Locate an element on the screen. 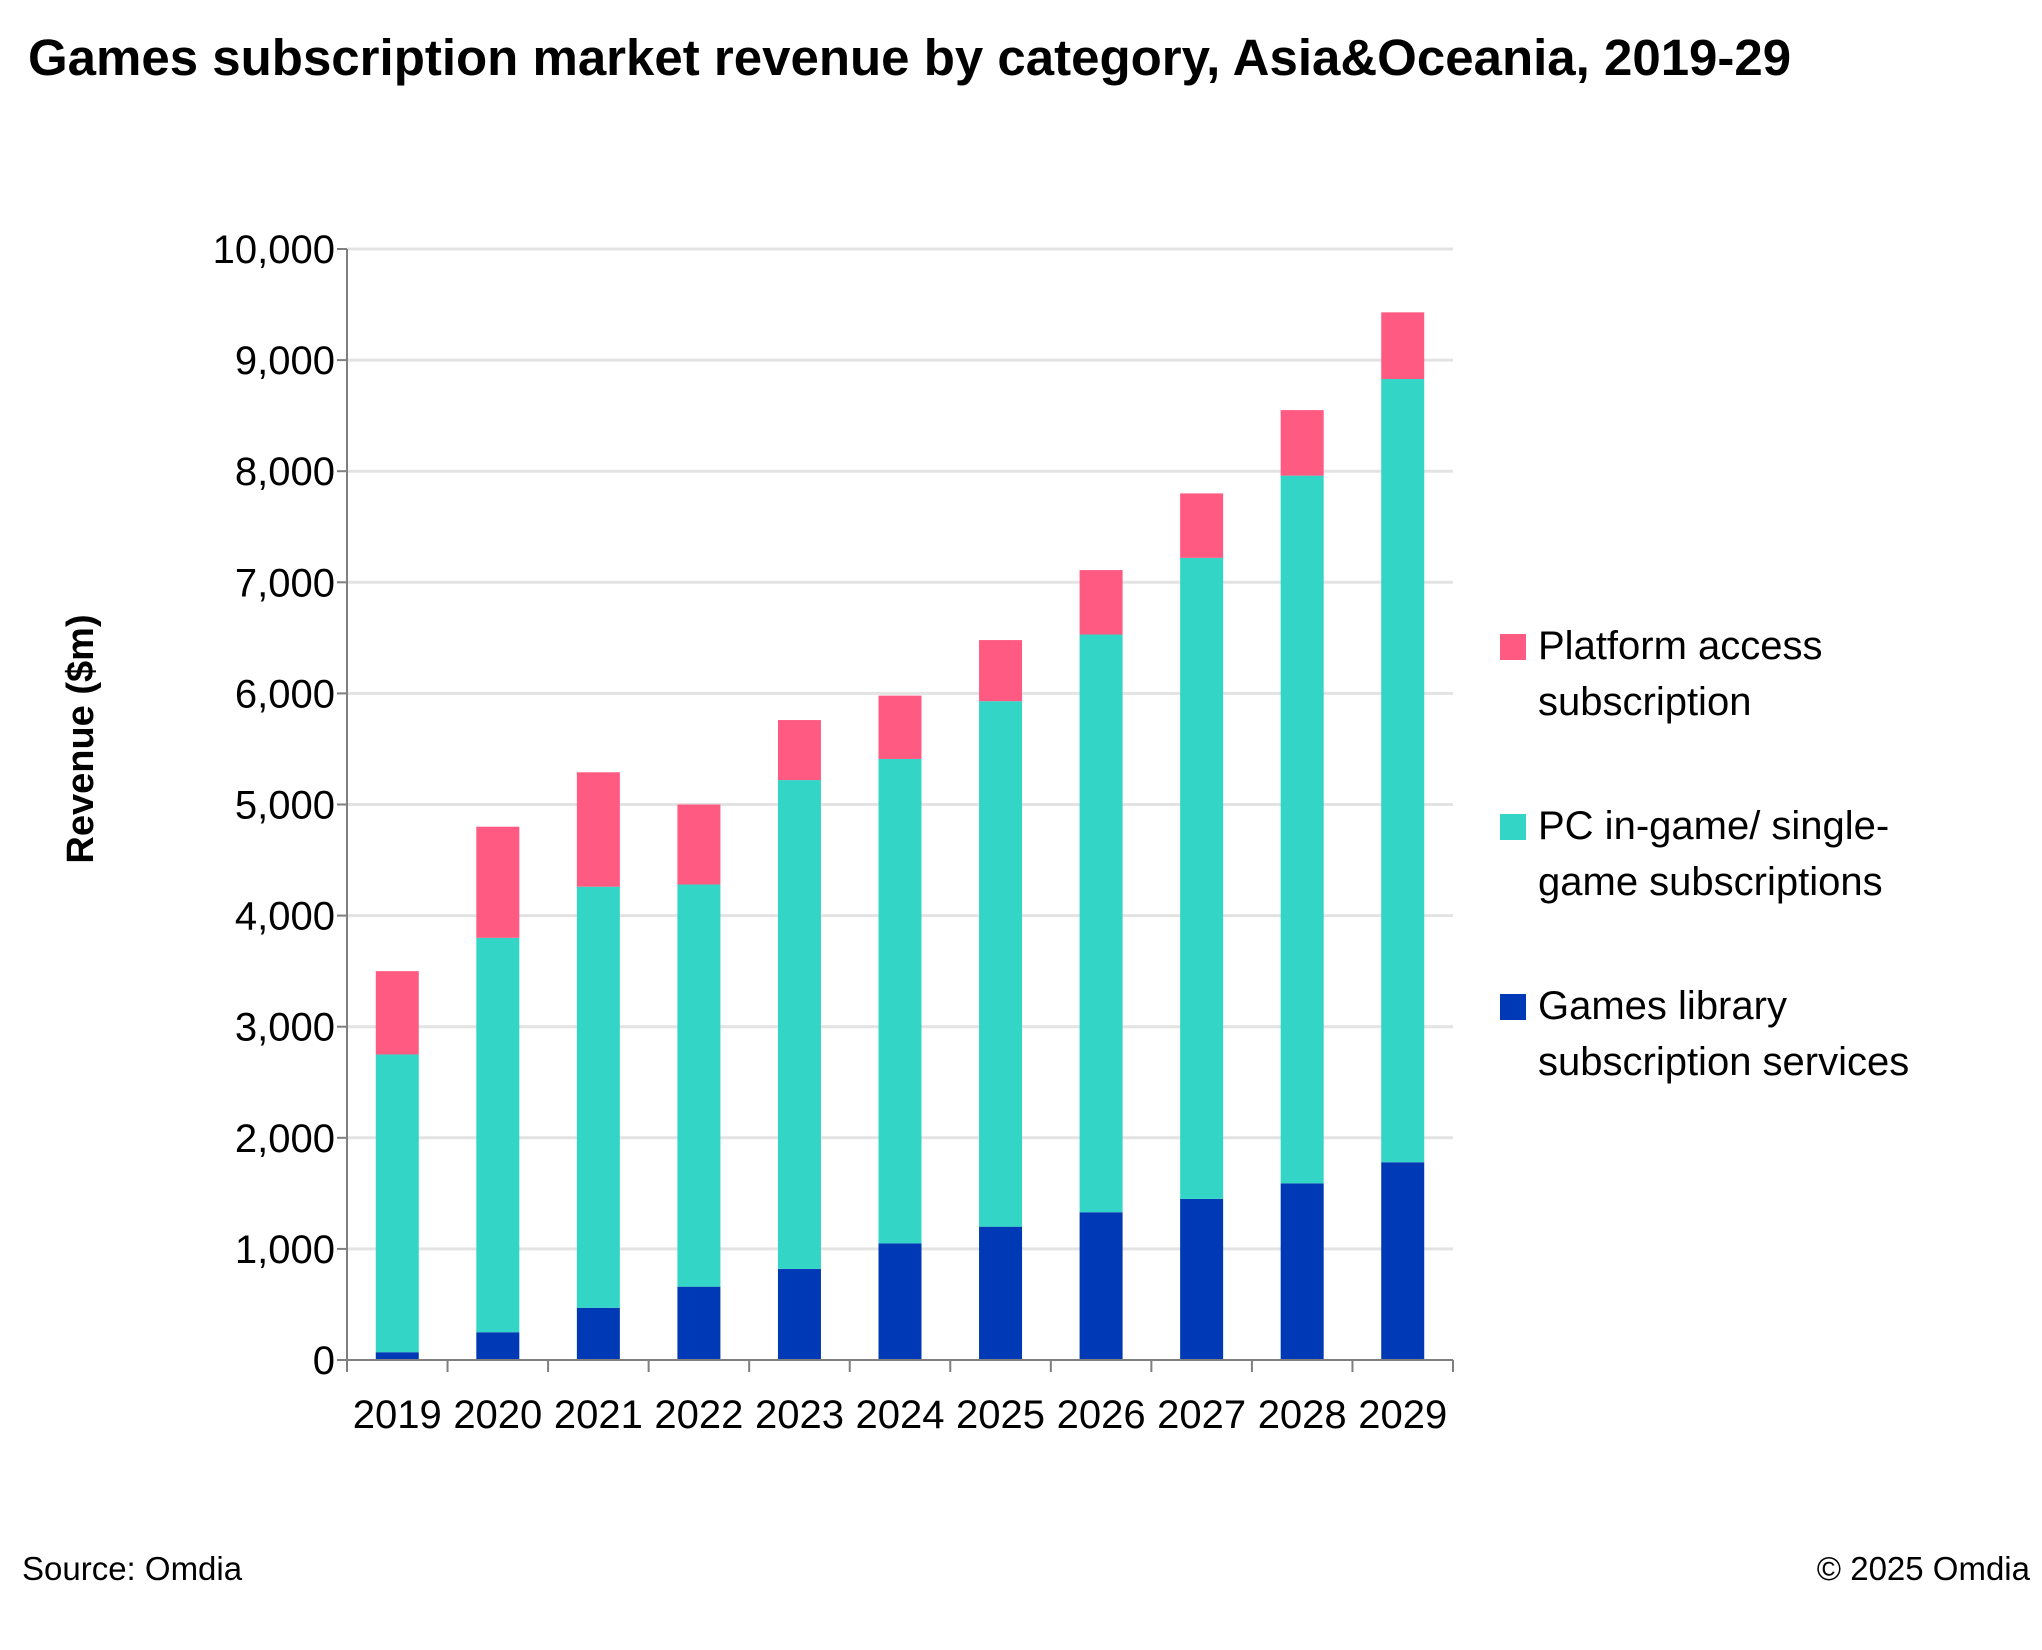 Image resolution: width=2042 pixels, height=1650 pixels. bar-platform-2028 is located at coordinates (1302, 443).